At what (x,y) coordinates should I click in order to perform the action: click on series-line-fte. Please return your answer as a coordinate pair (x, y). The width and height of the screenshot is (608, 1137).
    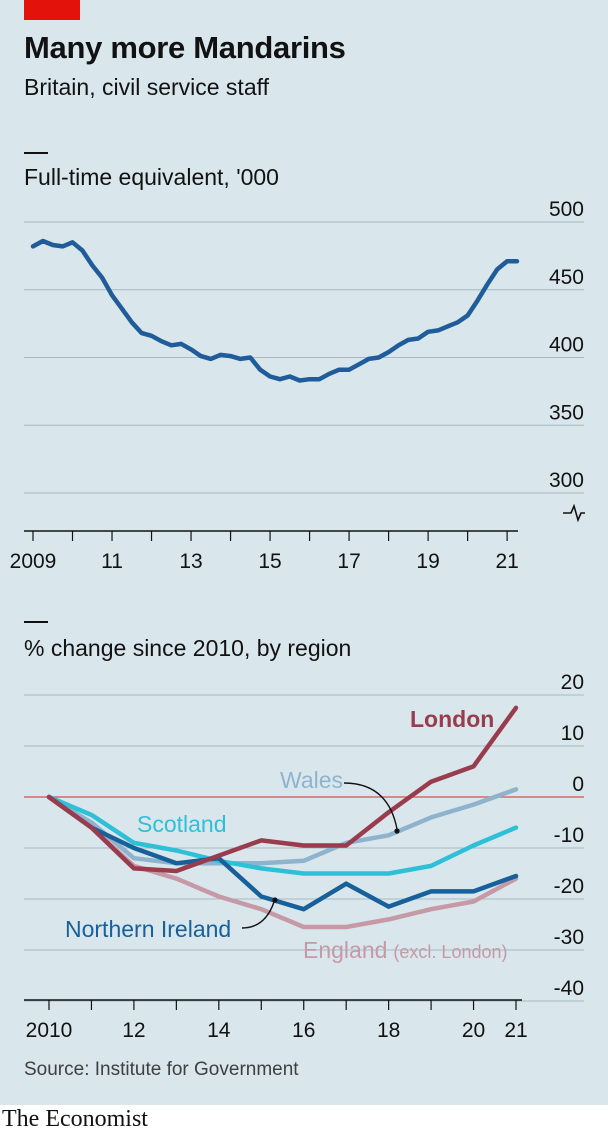
    Looking at the image, I should click on (275, 310).